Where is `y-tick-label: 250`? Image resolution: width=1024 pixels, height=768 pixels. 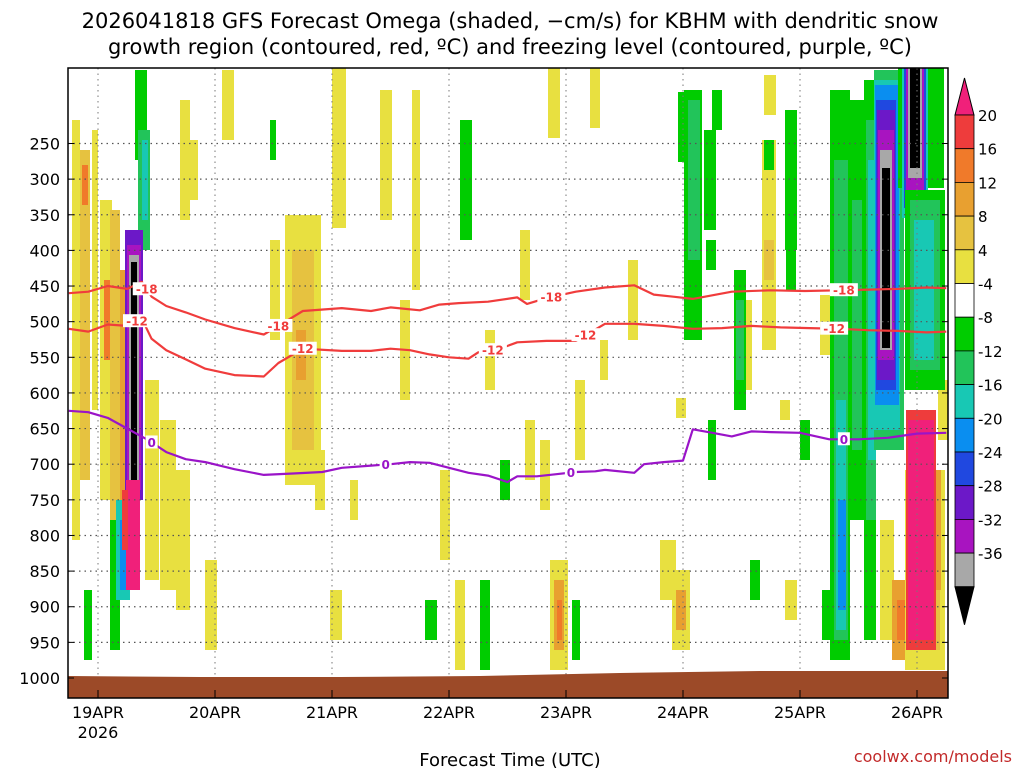
y-tick-label: 250 is located at coordinates (44, 144).